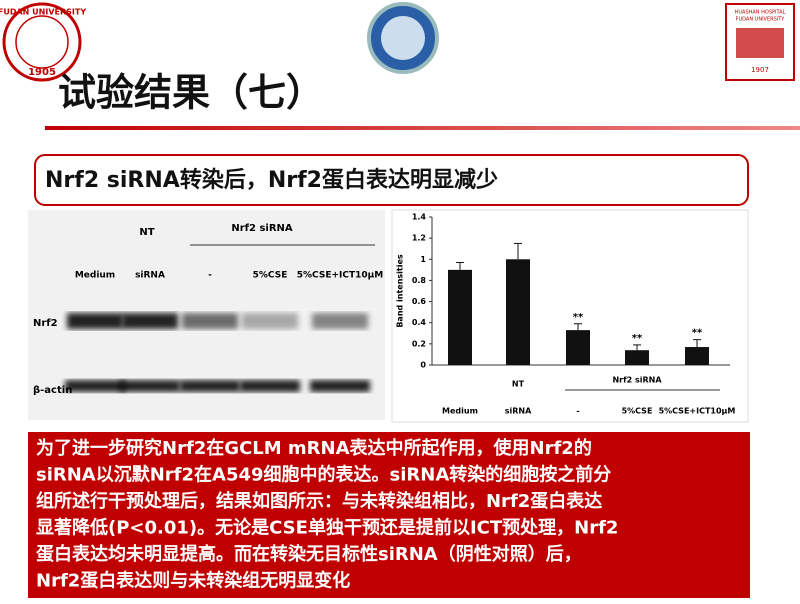  I want to click on blot-label: Nrf2 siRNA, so click(262, 228).